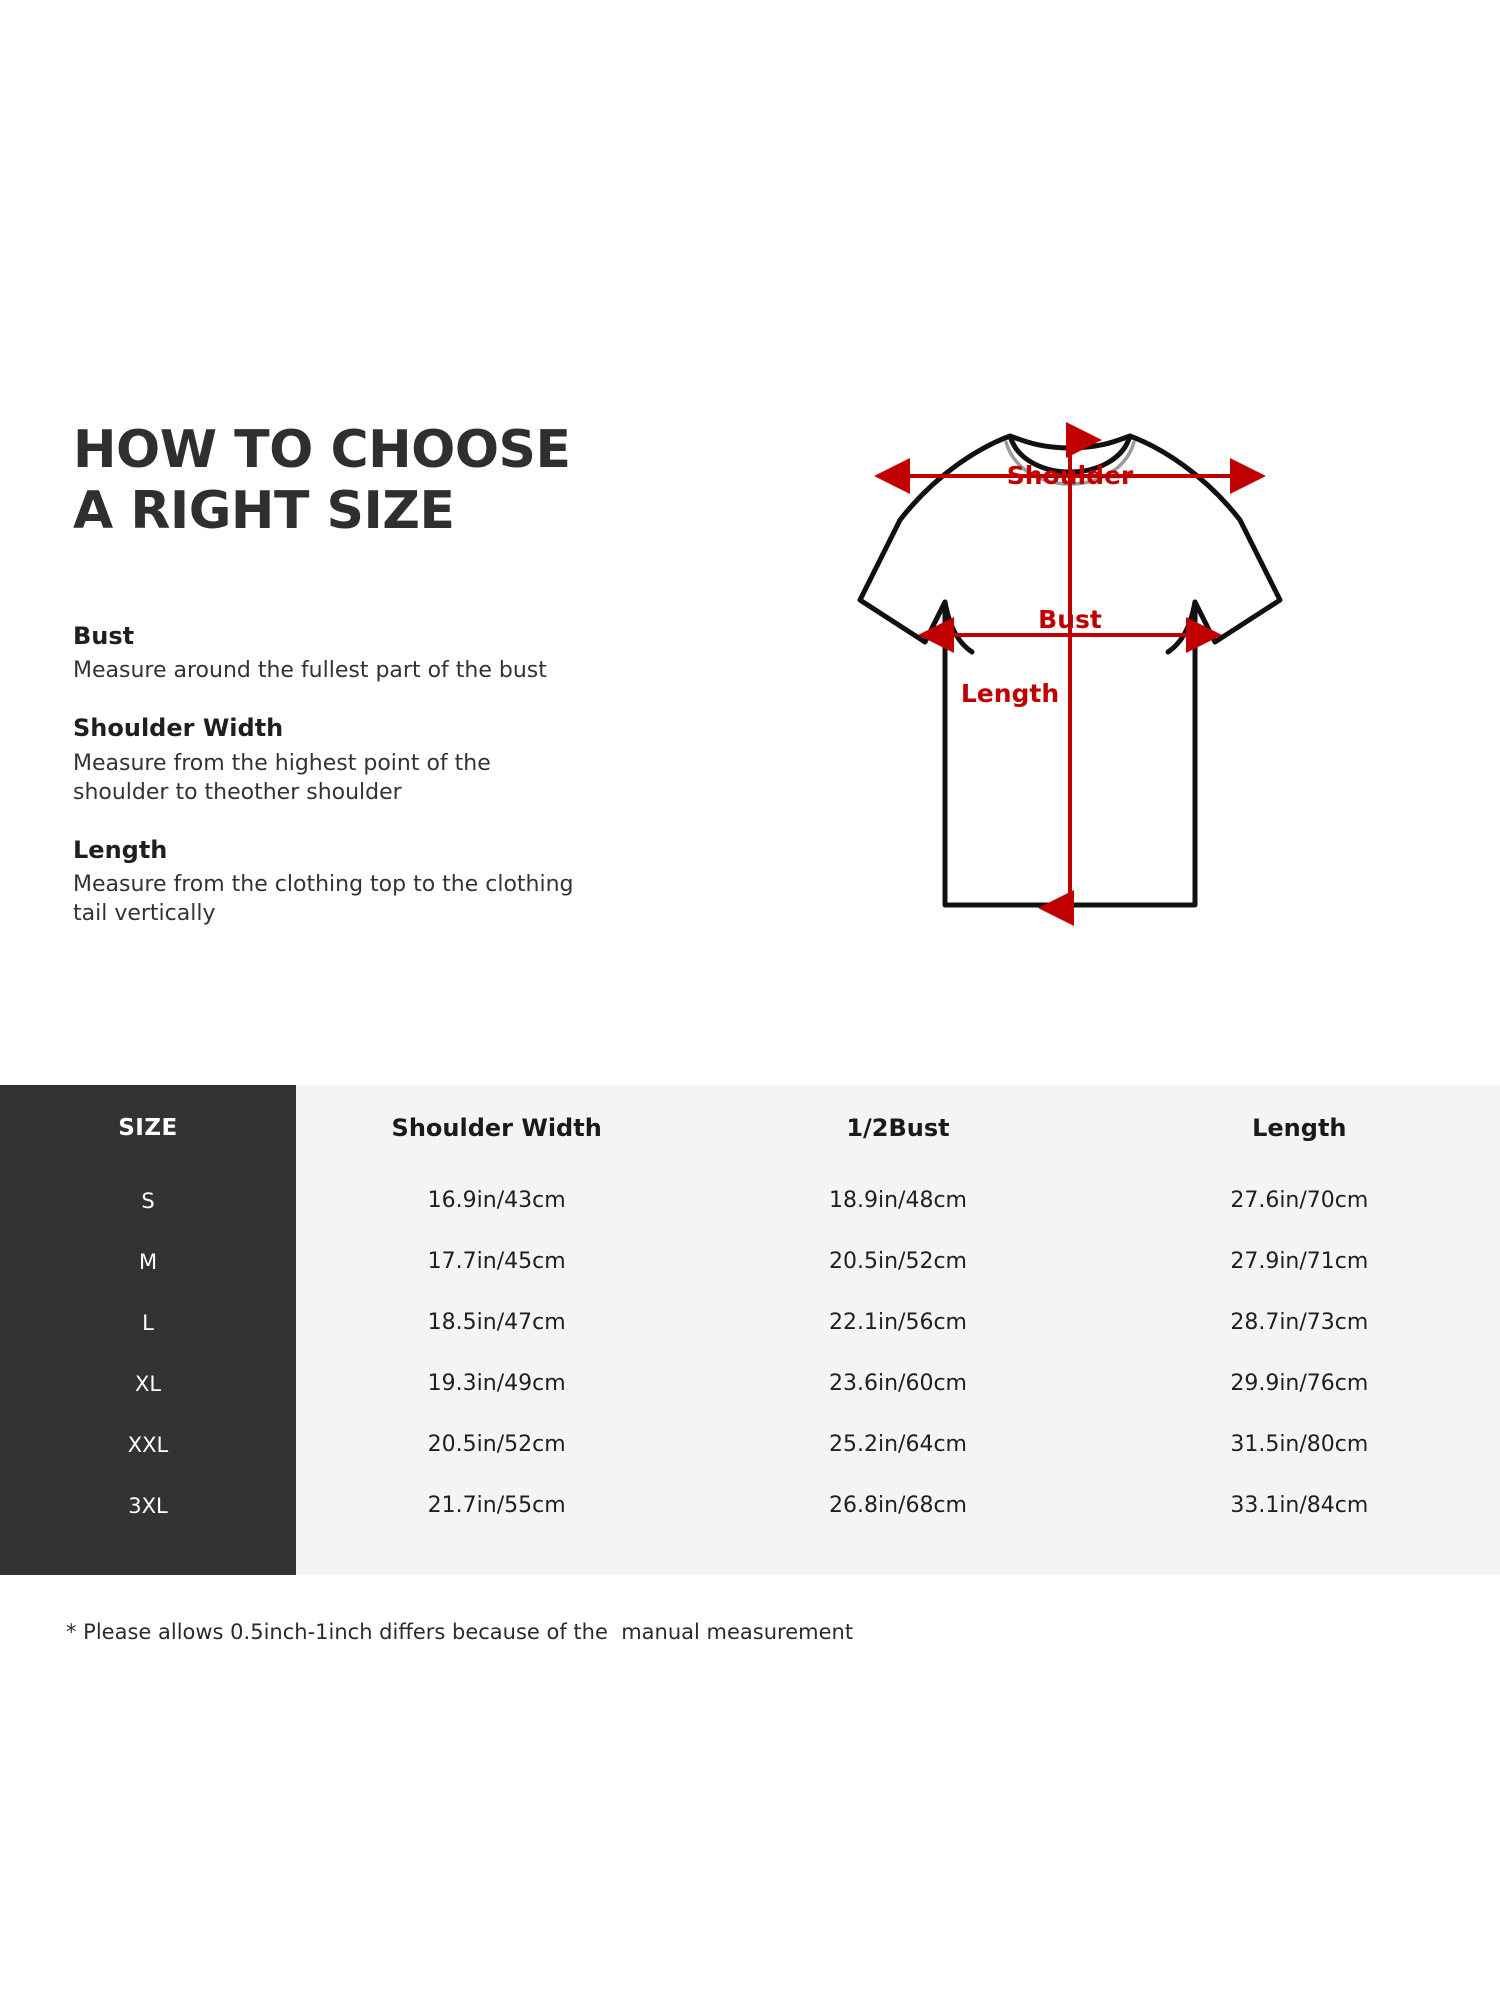 The height and width of the screenshot is (2000, 1500). I want to click on column-header-length: Length, so click(1299, 1127).